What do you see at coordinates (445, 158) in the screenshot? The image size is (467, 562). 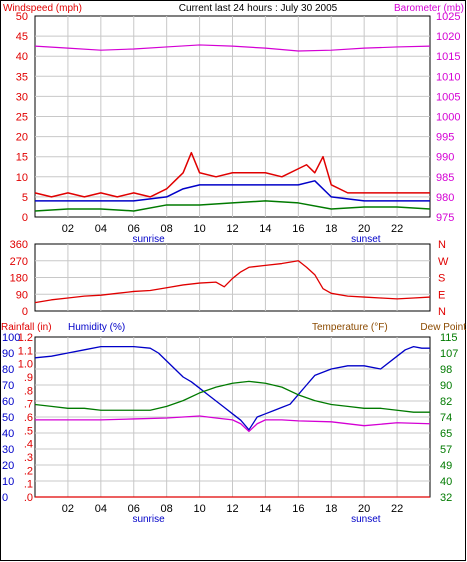 I see `wind-right-ytick-label: 990` at bounding box center [445, 158].